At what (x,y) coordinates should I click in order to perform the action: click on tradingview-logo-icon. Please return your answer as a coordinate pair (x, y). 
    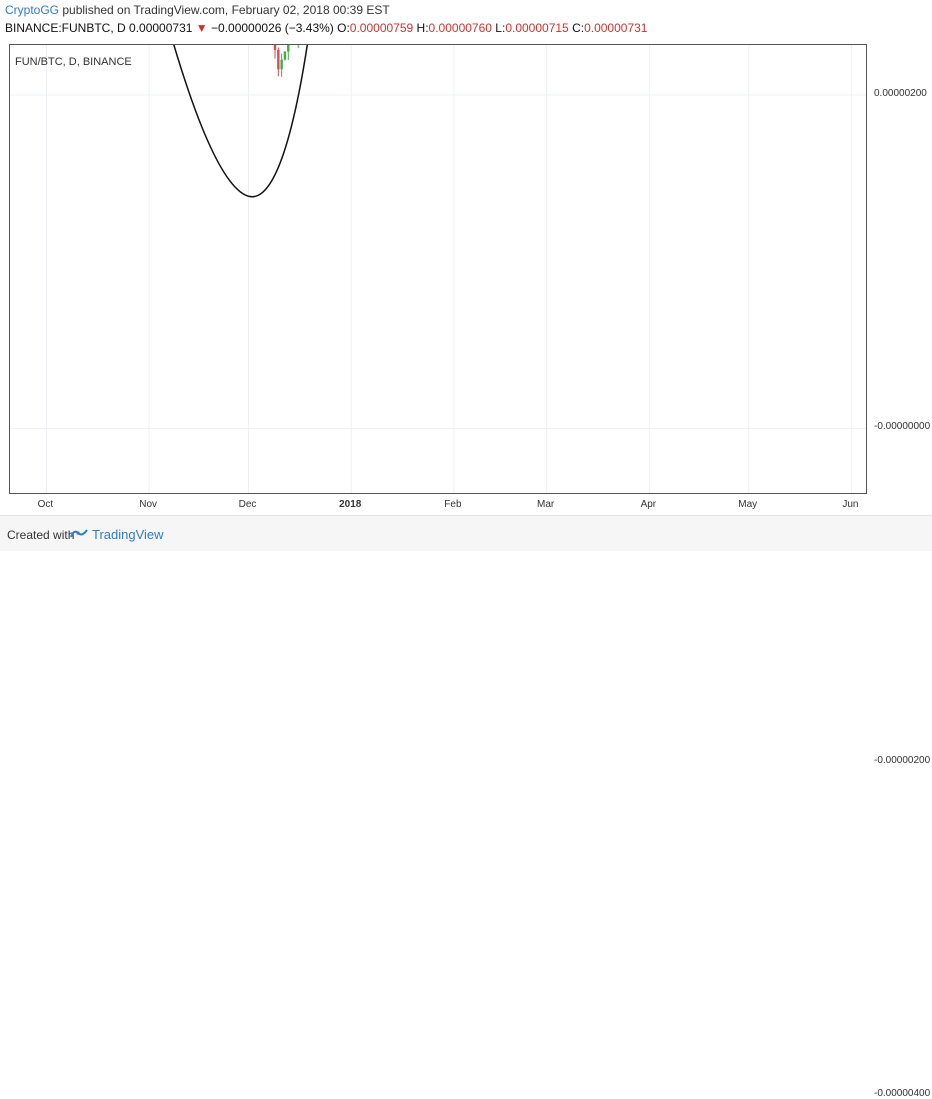
    Looking at the image, I should click on (79, 533).